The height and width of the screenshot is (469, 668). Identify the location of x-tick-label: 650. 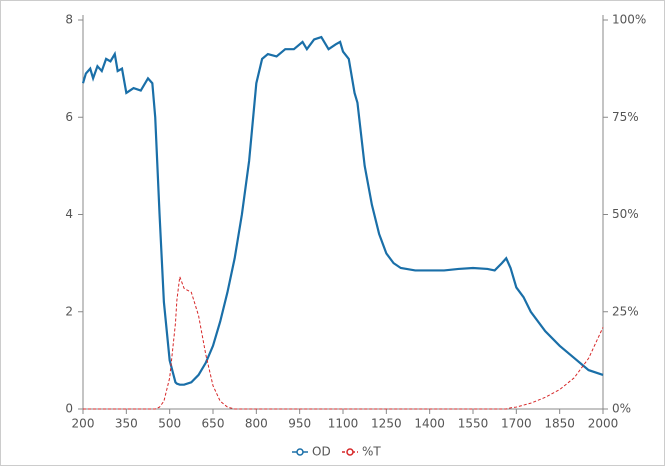
(213, 424).